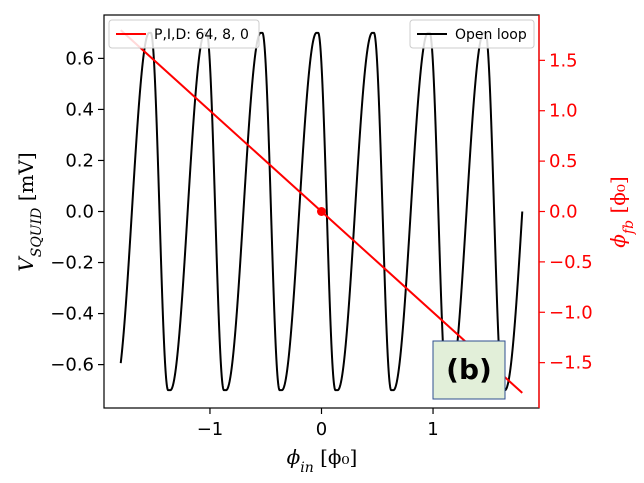 This screenshot has width=644, height=483. I want to click on x-axis-title: ϕin [ϕ₀], so click(322, 460).